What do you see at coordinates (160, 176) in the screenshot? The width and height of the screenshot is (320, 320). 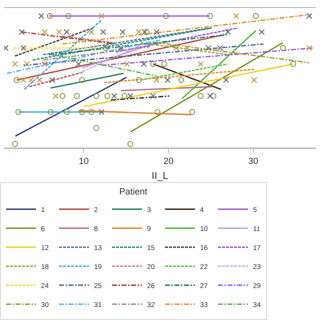 I see `x-axis-title: II_L` at bounding box center [160, 176].